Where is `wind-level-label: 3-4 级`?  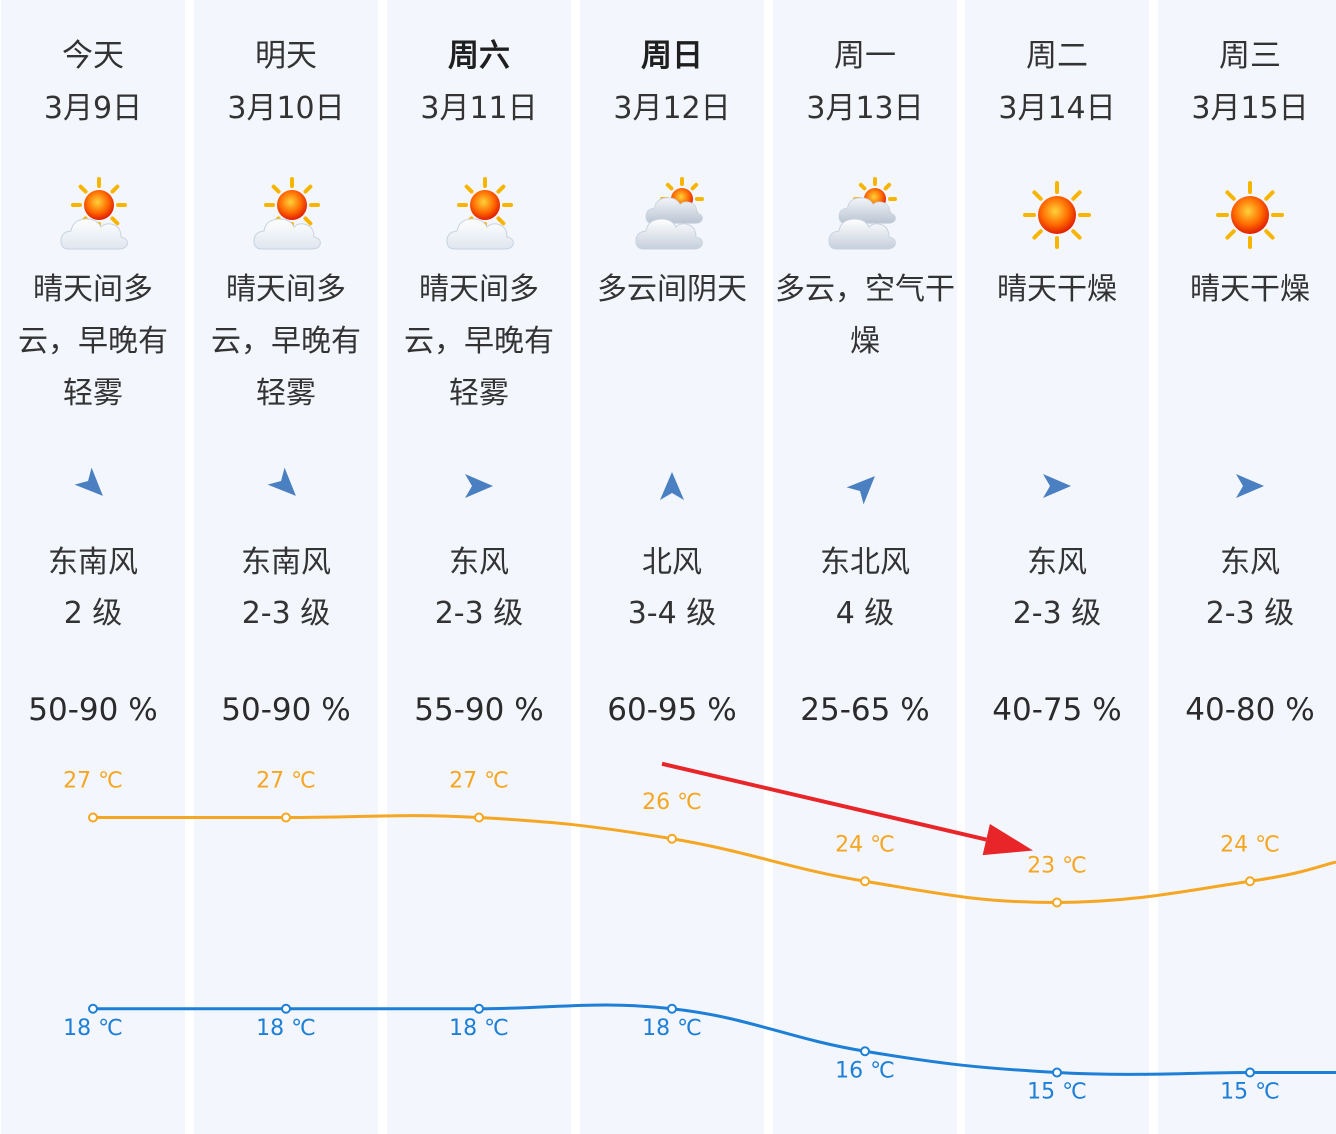
wind-level-label: 3-4 级 is located at coordinates (672, 613).